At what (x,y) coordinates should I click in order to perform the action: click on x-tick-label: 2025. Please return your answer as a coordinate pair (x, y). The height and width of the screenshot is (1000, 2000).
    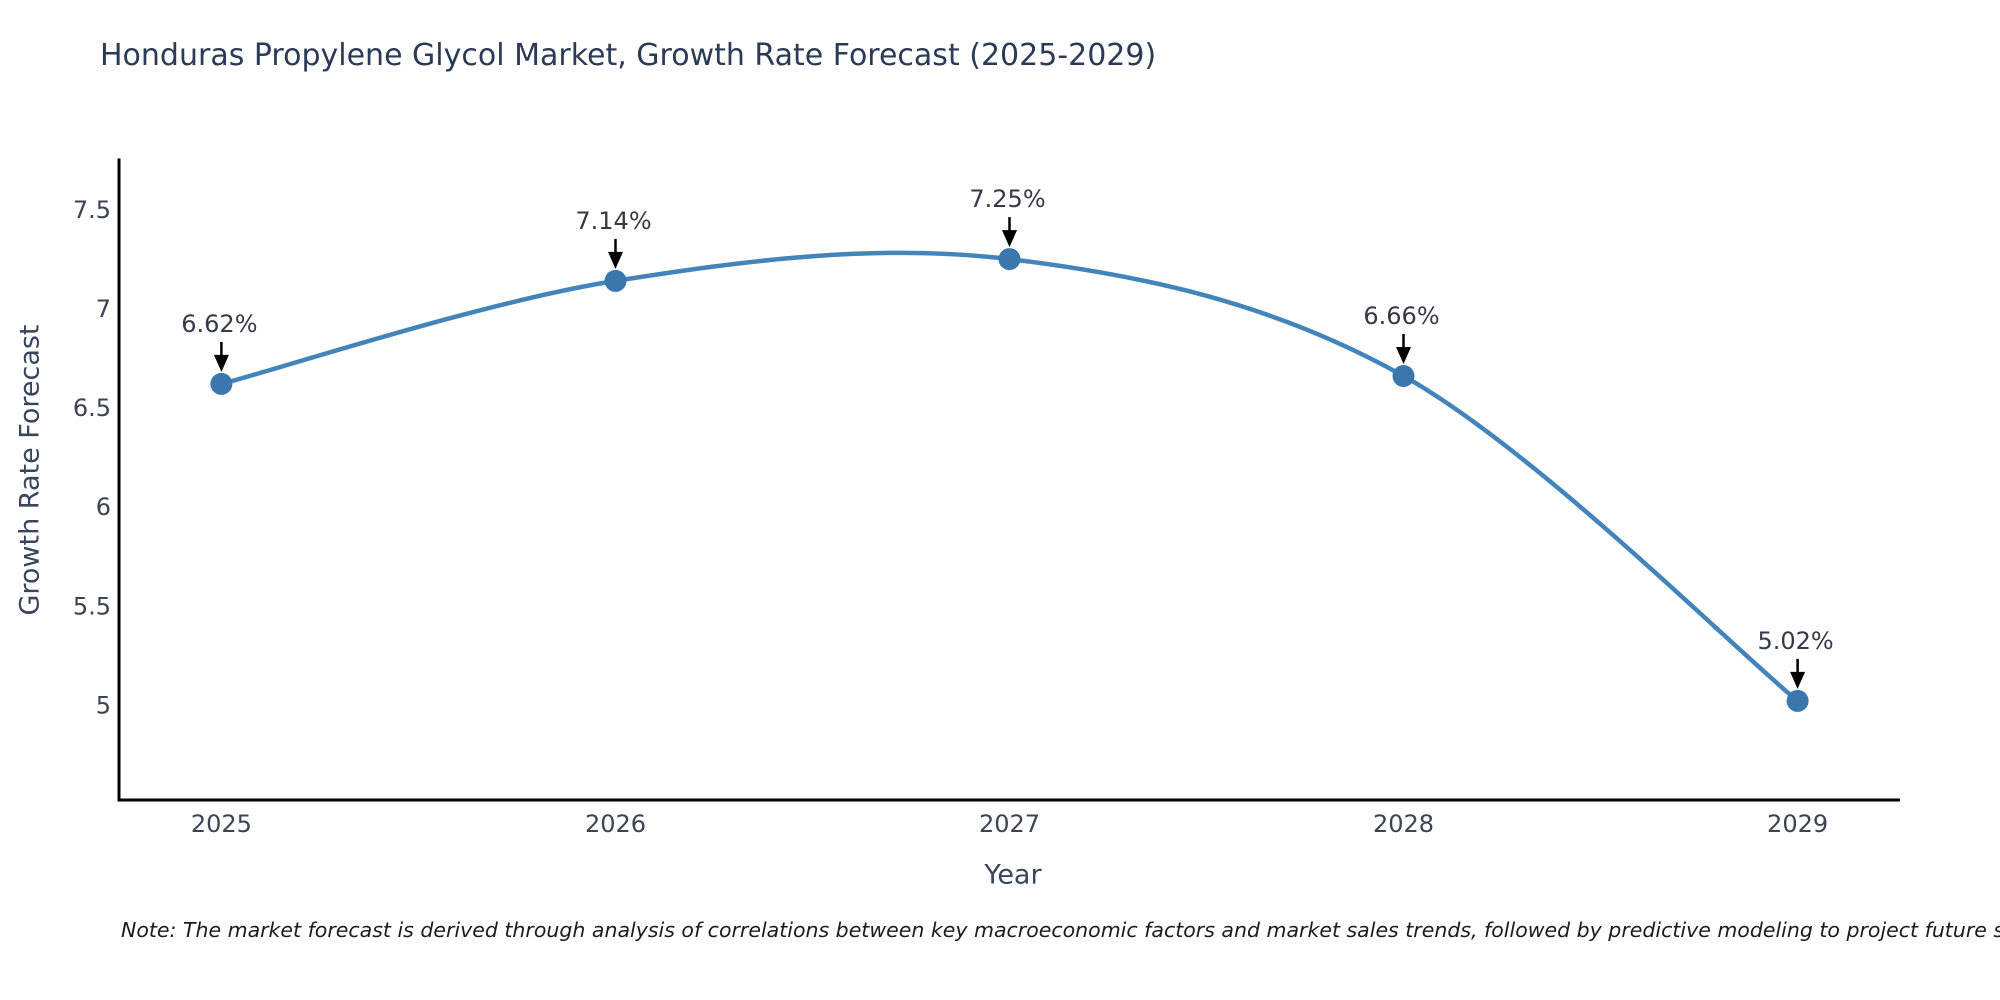
    Looking at the image, I should click on (221, 824).